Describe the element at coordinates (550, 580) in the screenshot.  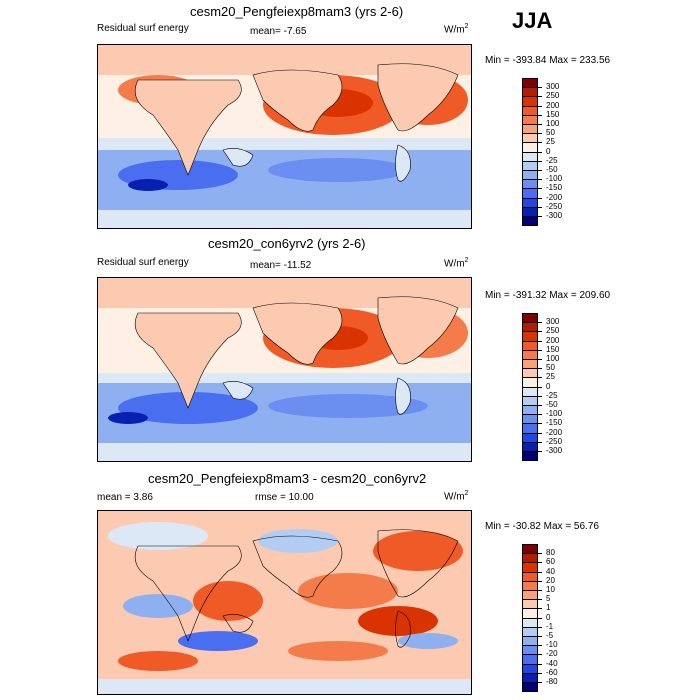
I see `colorbar-label: 20` at that location.